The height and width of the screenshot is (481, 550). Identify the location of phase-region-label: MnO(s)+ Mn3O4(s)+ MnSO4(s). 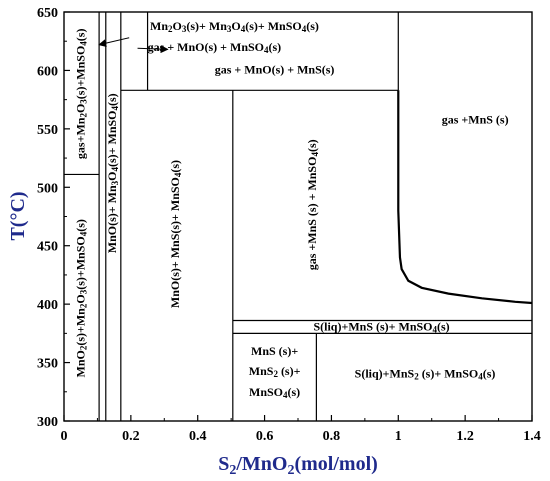
(112, 173).